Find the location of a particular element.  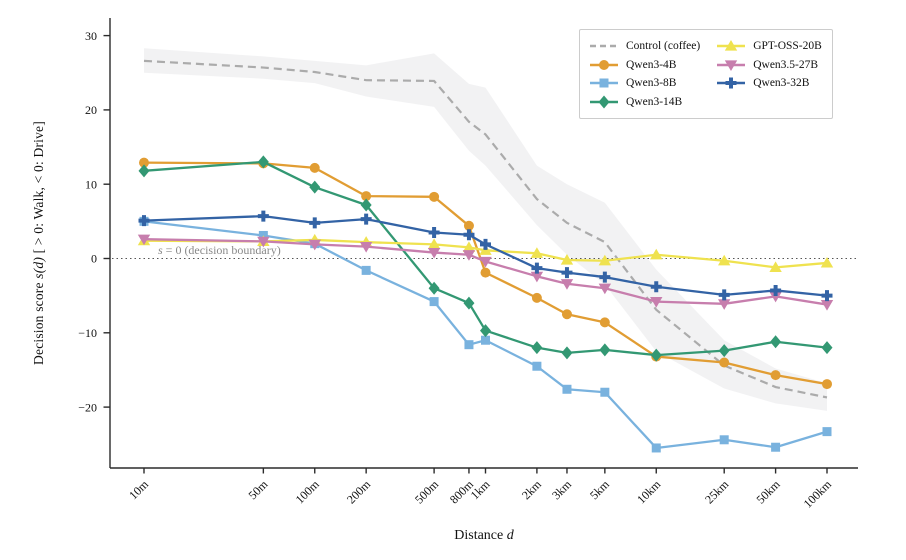

series-line-GPT-OSS-20B is located at coordinates (485, 253).